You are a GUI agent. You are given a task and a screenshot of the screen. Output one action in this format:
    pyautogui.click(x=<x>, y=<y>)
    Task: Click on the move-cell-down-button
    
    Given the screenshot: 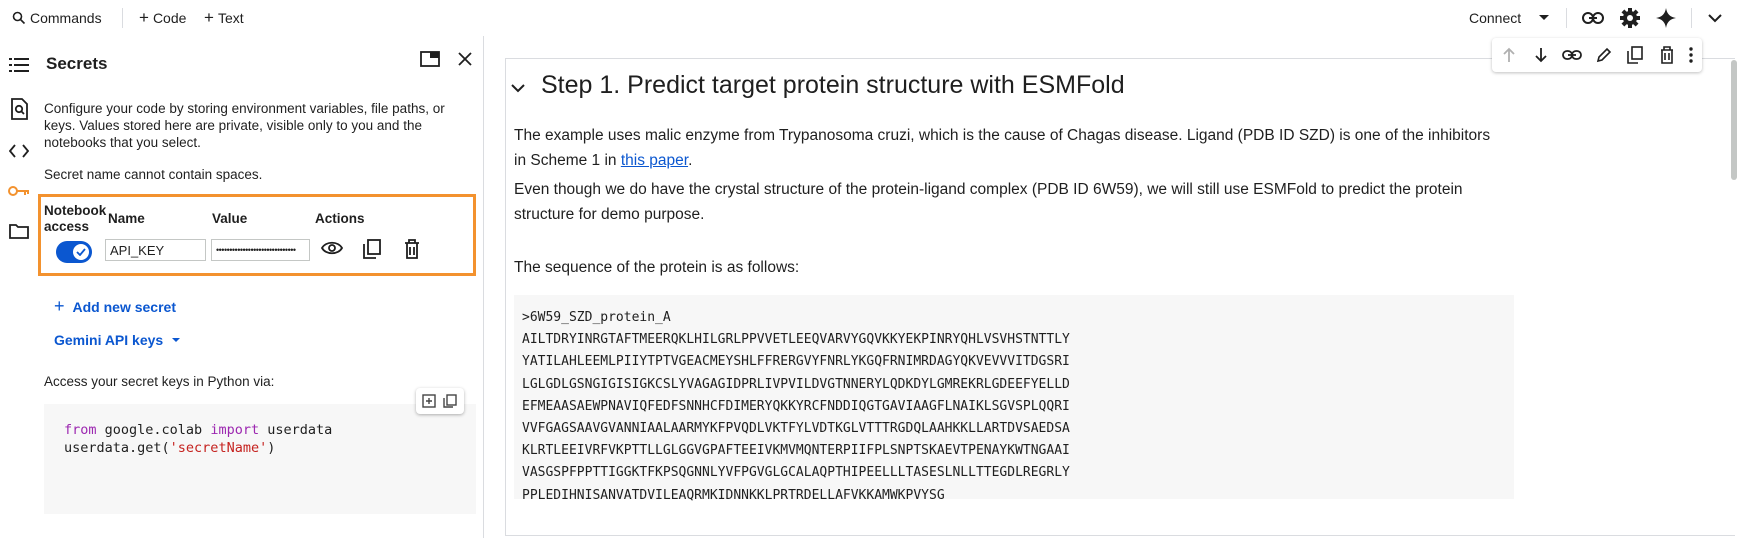 What is the action you would take?
    pyautogui.click(x=1541, y=55)
    